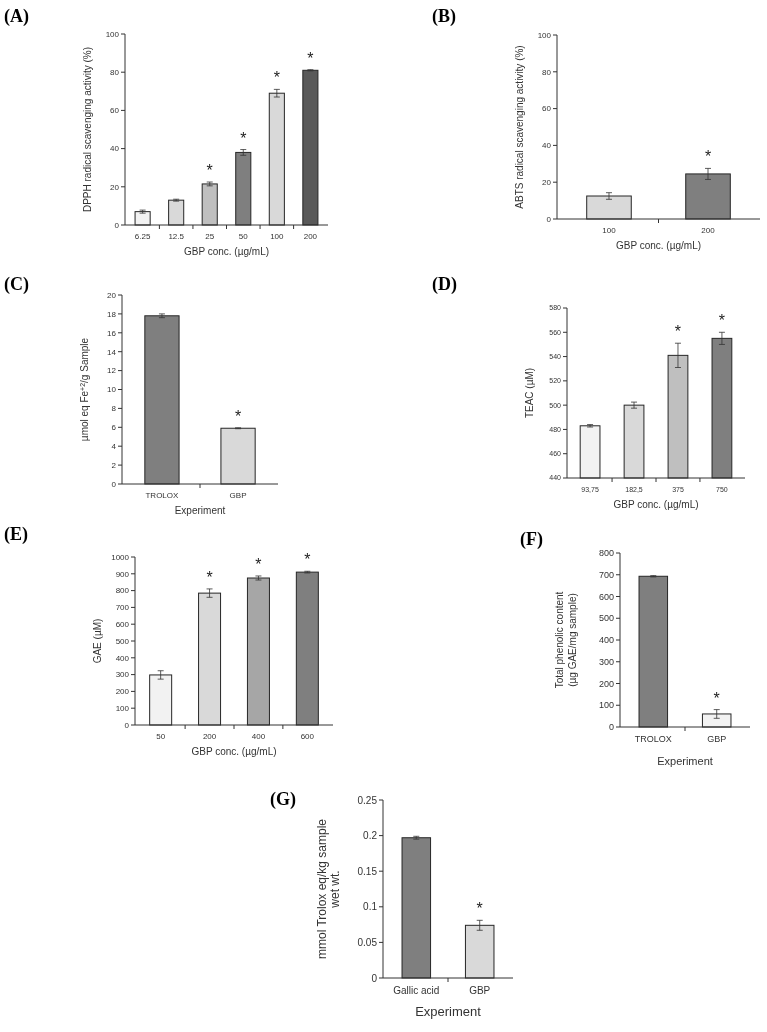 This screenshot has height=1032, width=767. Describe the element at coordinates (16, 16) in the screenshot. I see `chart-title: (A)` at that location.